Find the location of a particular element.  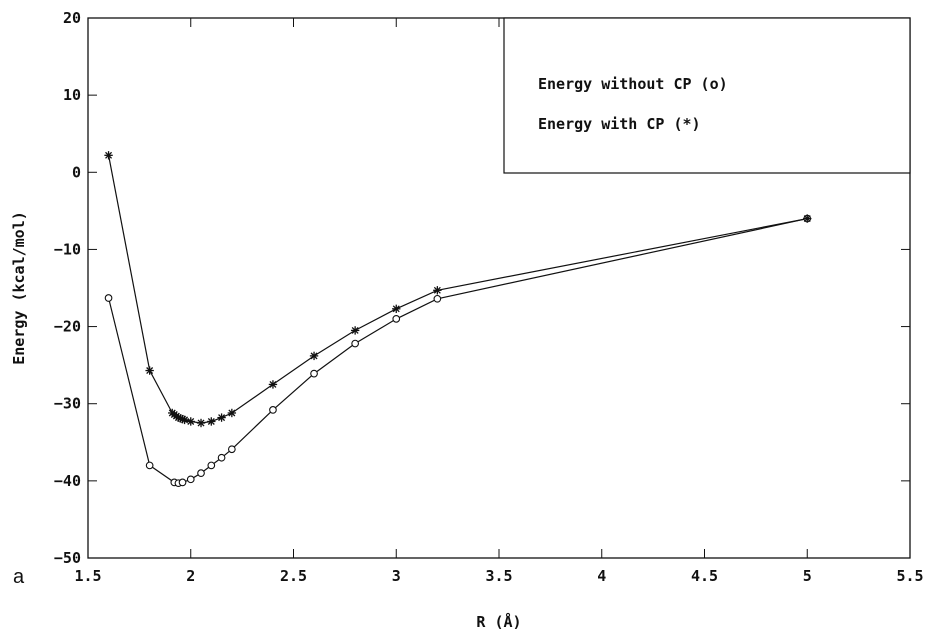

x-tick-label: 5.5 is located at coordinates (909, 576).